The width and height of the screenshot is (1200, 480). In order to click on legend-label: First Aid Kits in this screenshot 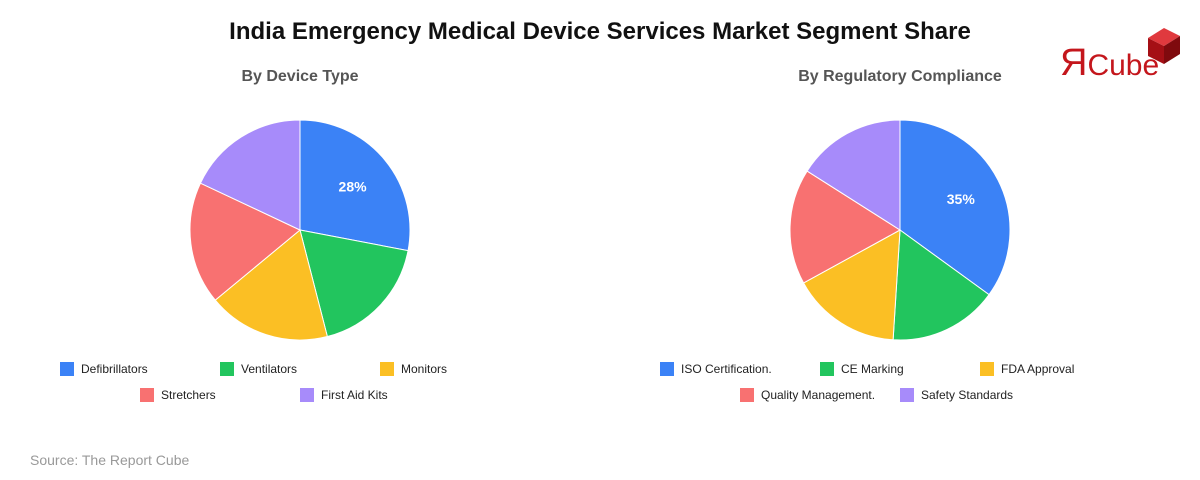, I will do `click(354, 395)`.